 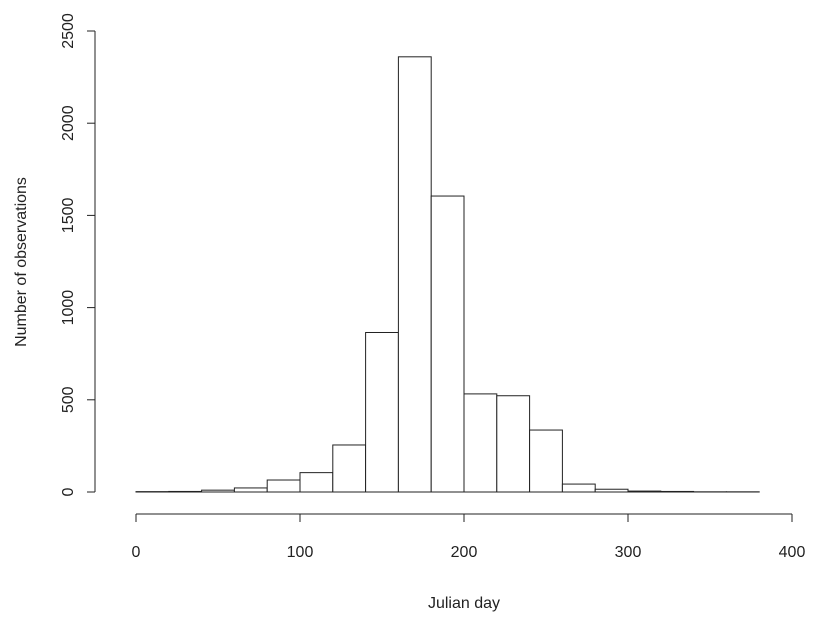 I want to click on x-tick-label: 100, so click(x=300, y=552).